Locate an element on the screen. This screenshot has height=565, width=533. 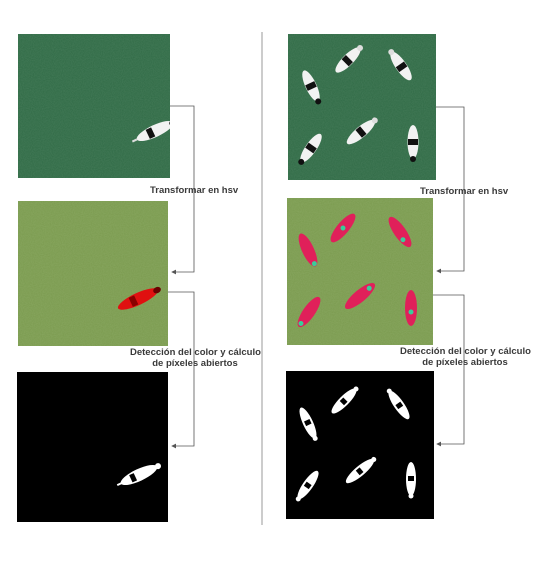
connector-hsv-right is located at coordinates (450, 190).